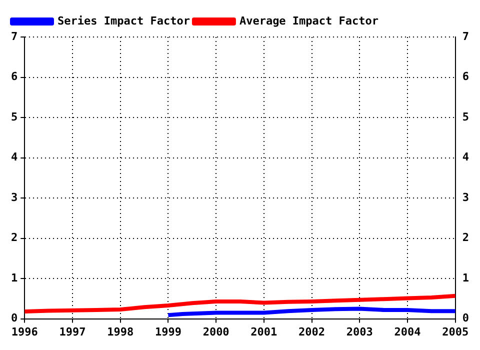 The width and height of the screenshot is (480, 350). Describe the element at coordinates (216, 331) in the screenshot. I see `x-tick-label: 2000` at that location.